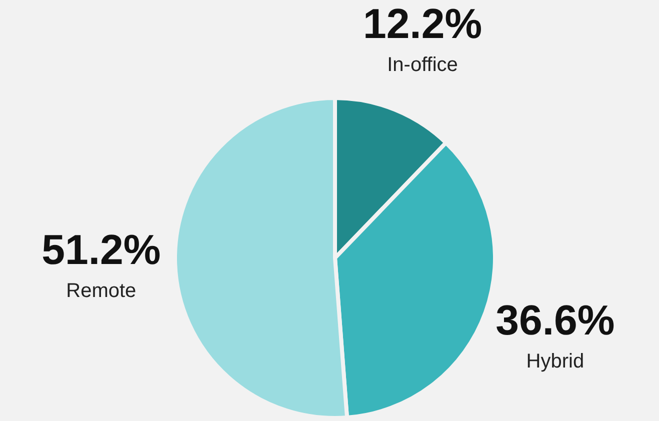 This screenshot has width=659, height=421. I want to click on data-label: 12.2%, so click(422, 23).